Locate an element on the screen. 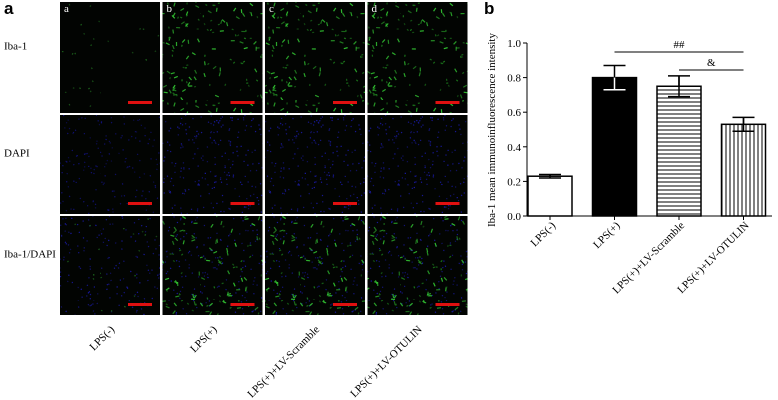 This screenshot has width=778, height=400. y-tick-label: 0.6 is located at coordinates (514, 113).